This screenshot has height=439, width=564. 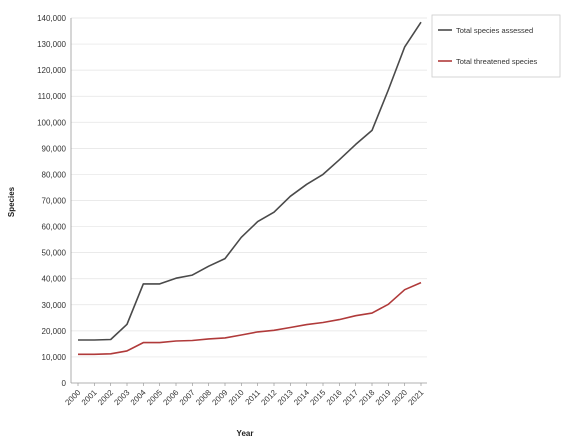 What do you see at coordinates (54, 279) in the screenshot?
I see `y-tick-label-40000: 40,000` at bounding box center [54, 279].